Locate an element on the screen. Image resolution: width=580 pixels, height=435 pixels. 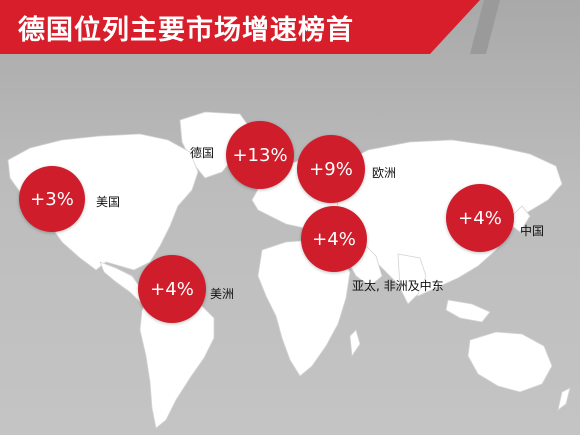
new-zealand-shape is located at coordinates (564, 399).